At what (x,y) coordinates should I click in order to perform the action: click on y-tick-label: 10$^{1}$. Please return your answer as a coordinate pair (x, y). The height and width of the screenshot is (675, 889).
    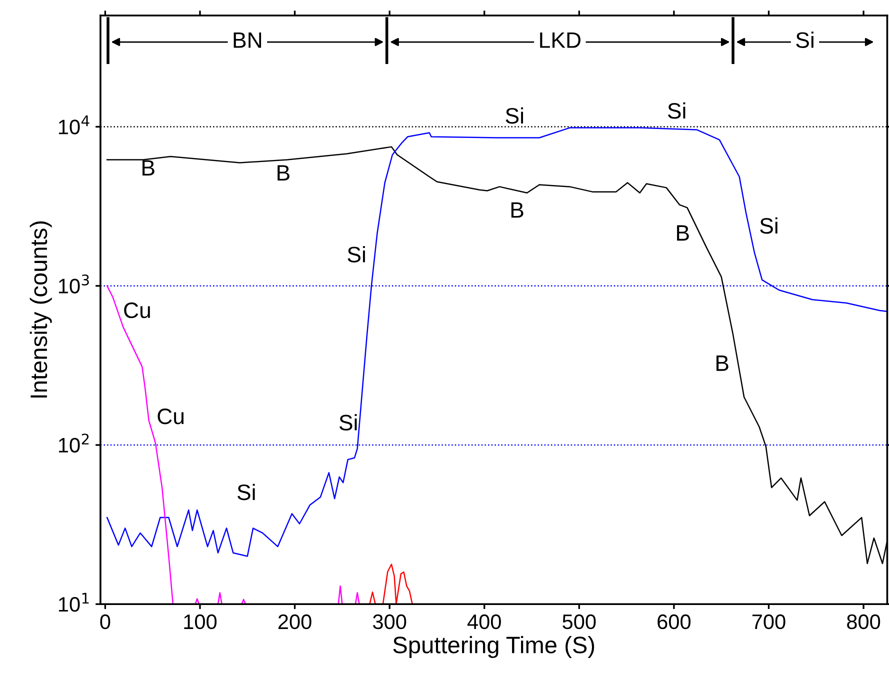
    Looking at the image, I should click on (73, 602).